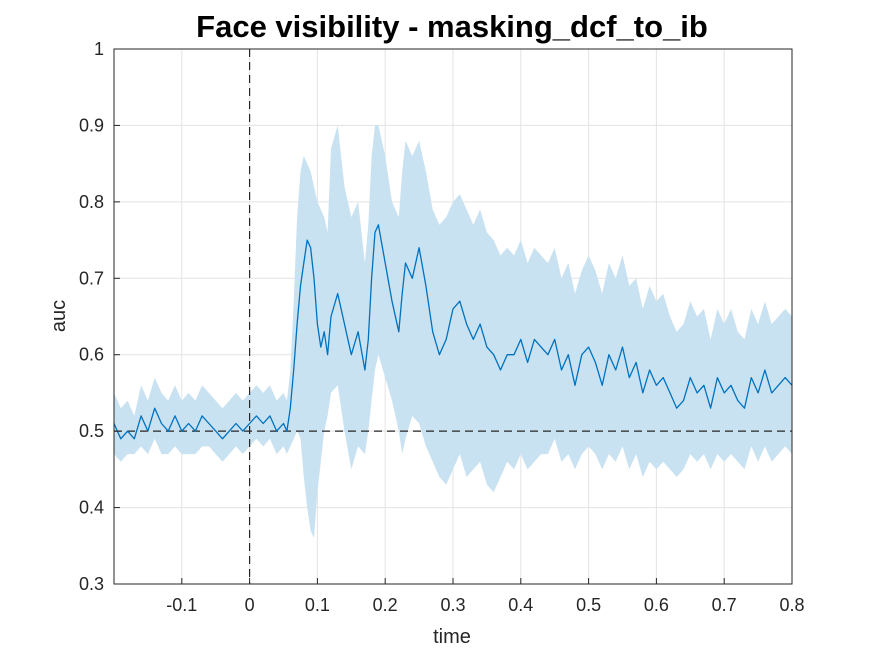 The height and width of the screenshot is (656, 875). I want to click on x-tick-label: 0.7, so click(724, 605).